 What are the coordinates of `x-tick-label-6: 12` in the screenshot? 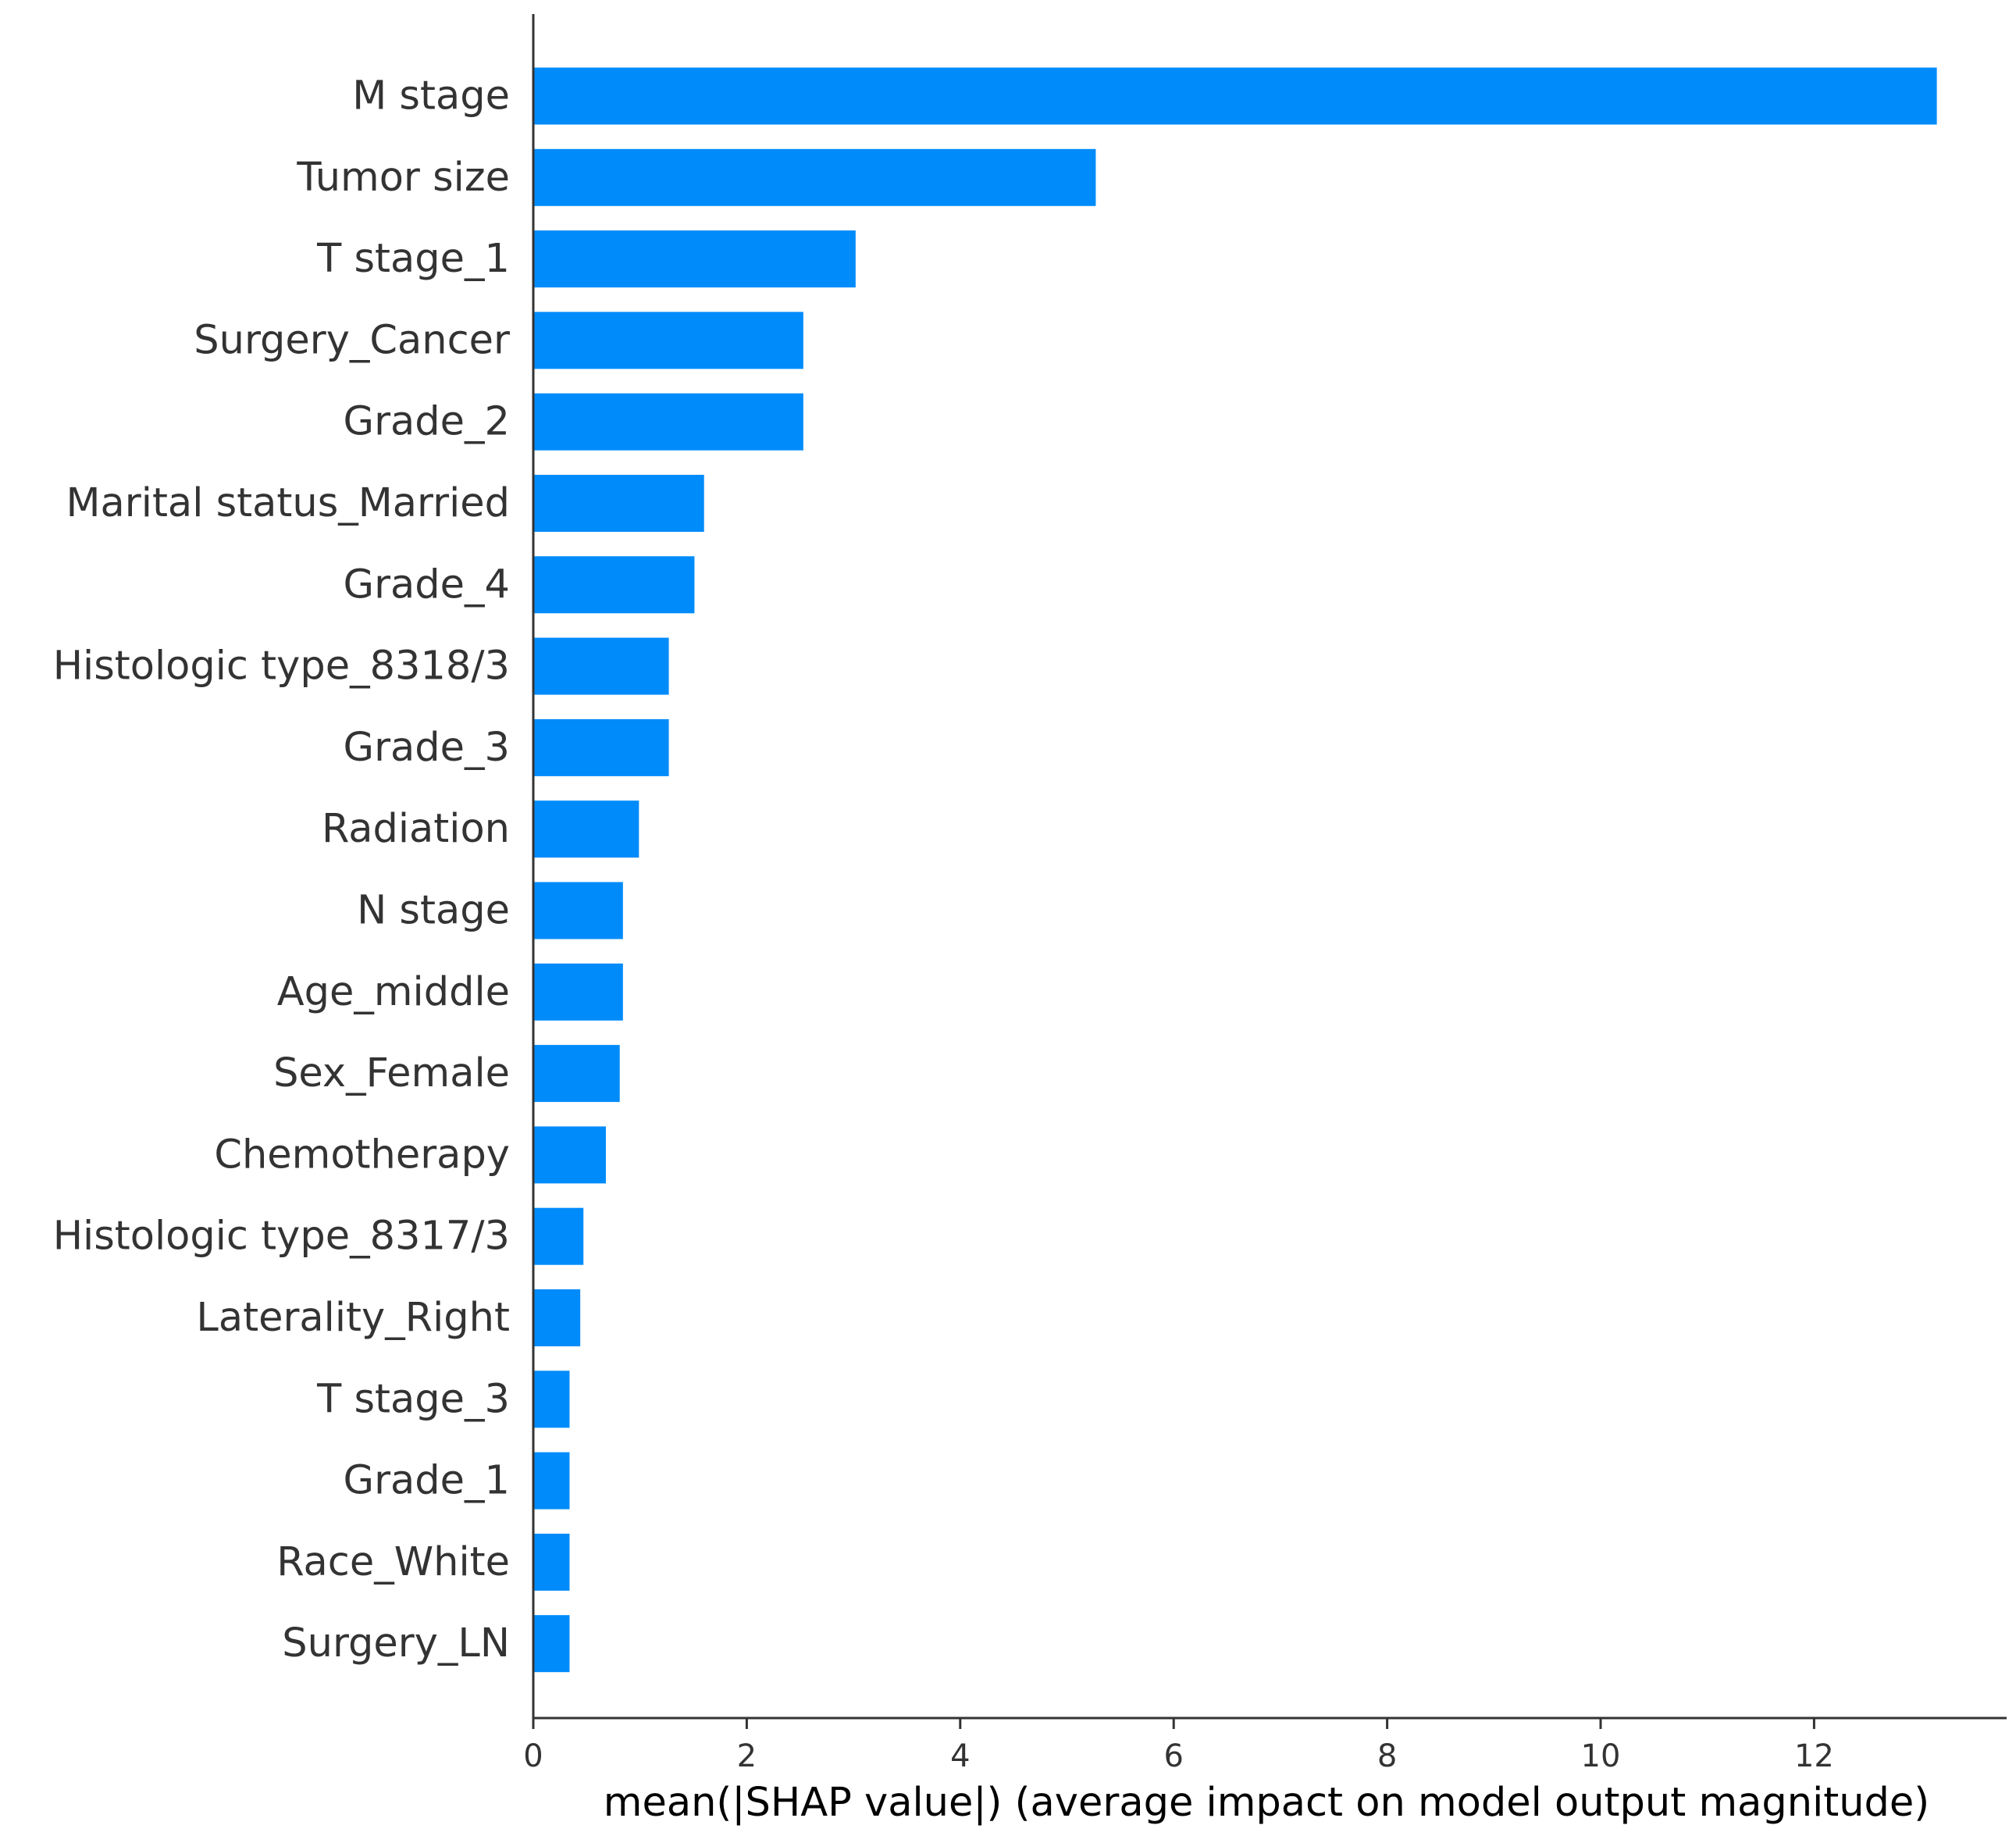 It's located at (1814, 1756).